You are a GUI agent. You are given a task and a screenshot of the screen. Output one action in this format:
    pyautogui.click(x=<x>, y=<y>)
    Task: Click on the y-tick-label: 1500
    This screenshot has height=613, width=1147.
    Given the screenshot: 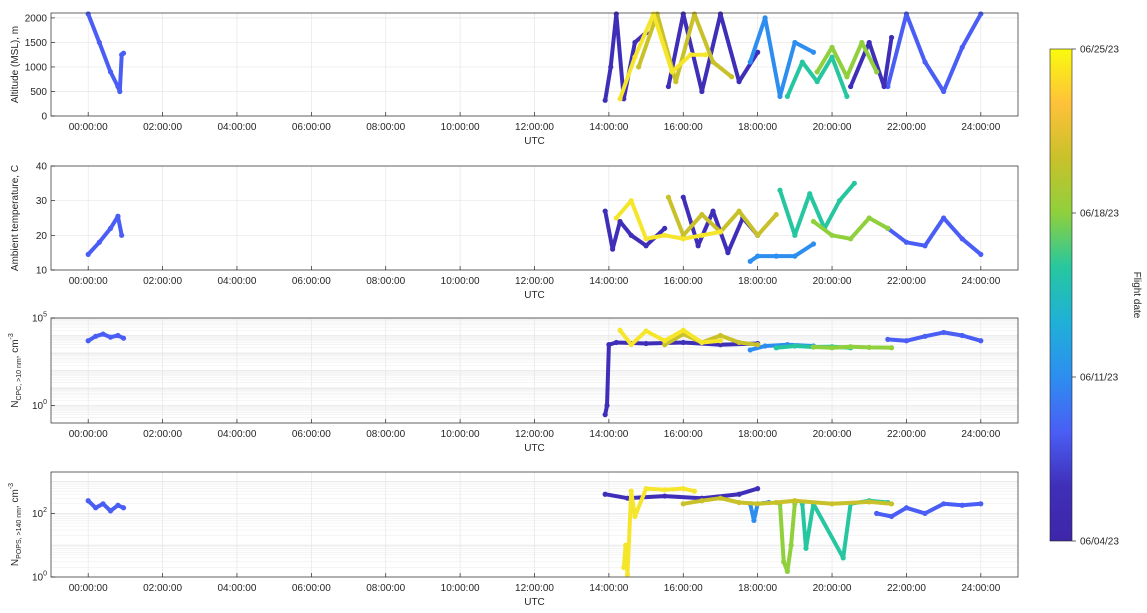 What is the action you would take?
    pyautogui.click(x=36, y=43)
    